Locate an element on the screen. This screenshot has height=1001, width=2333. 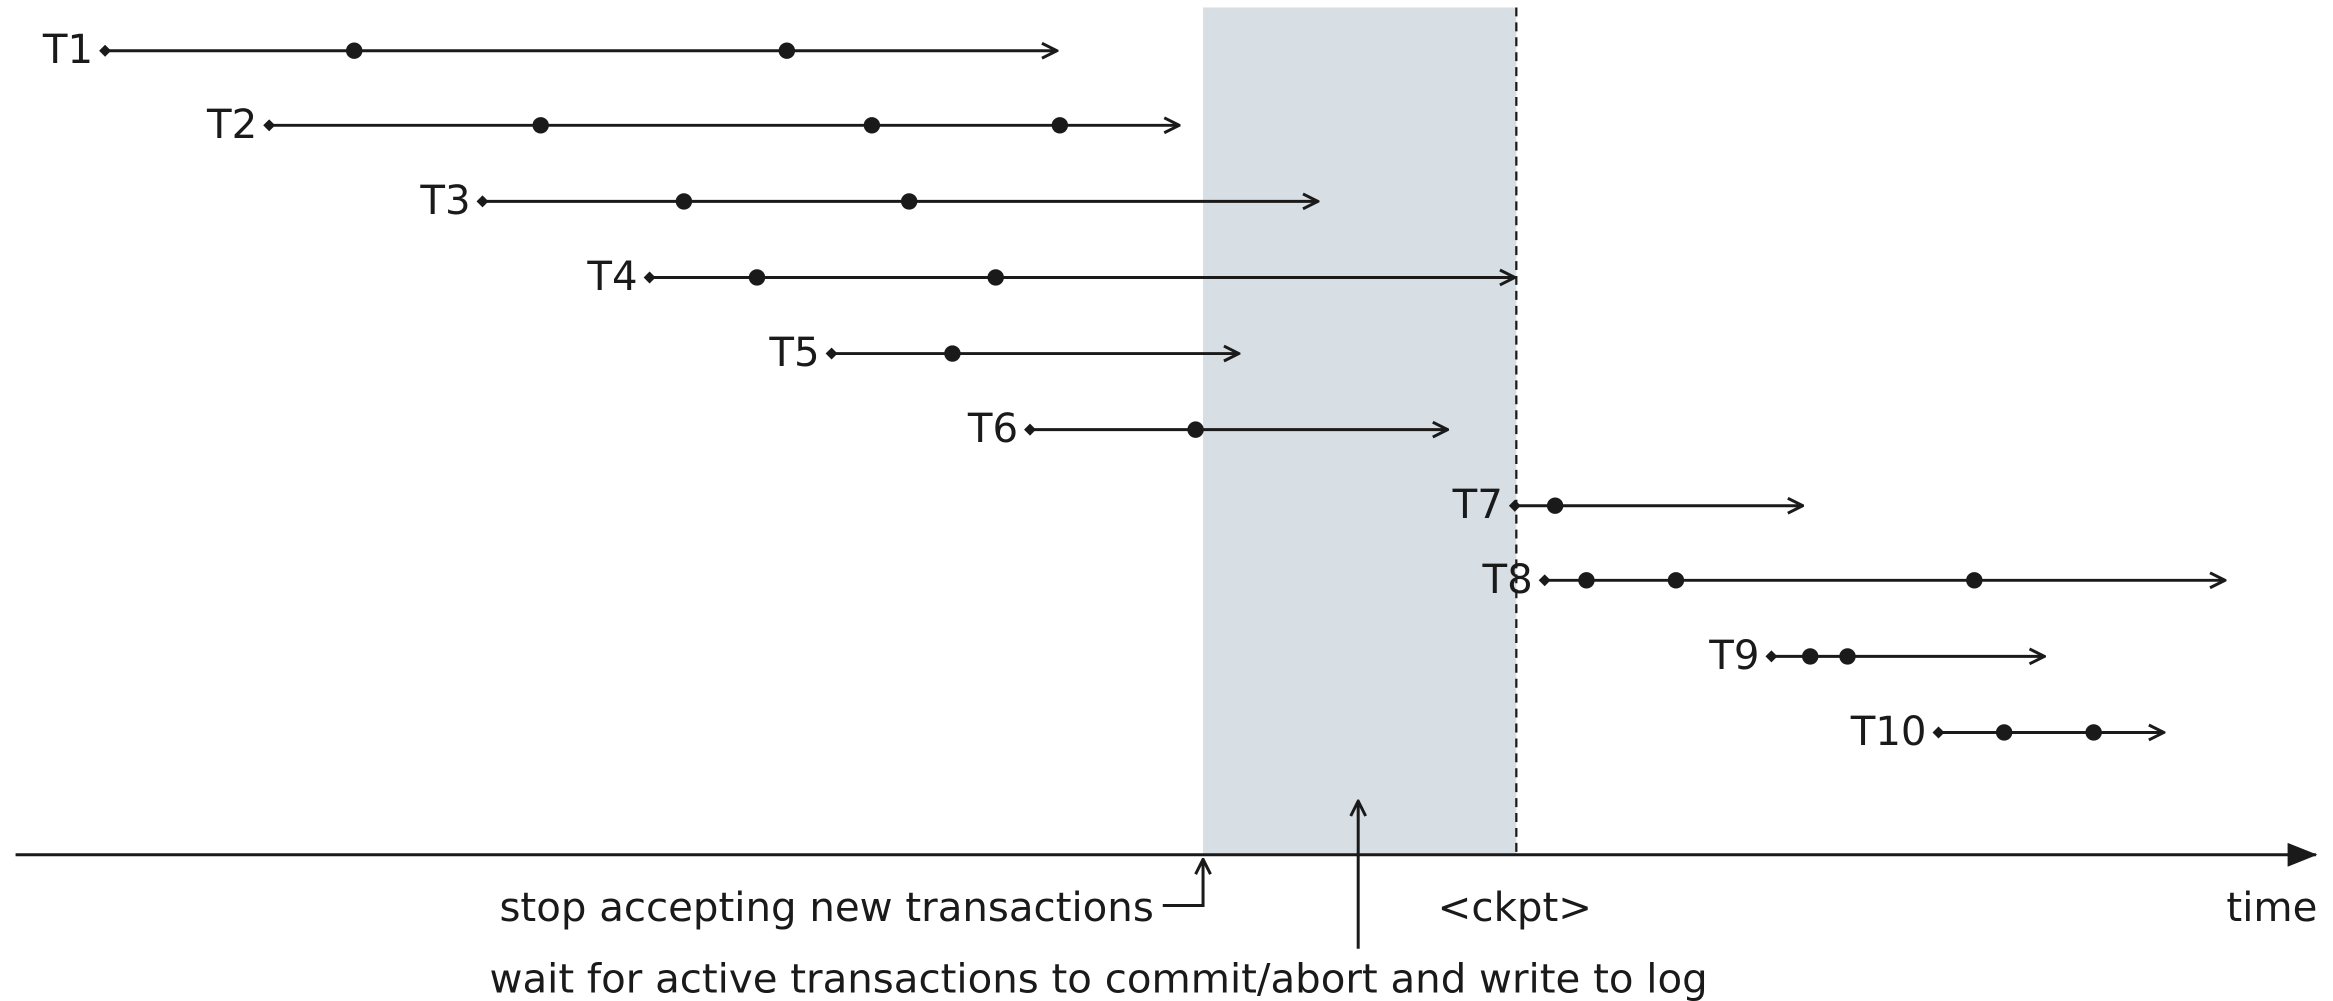
transaction-label: T8 is located at coordinates (1507, 580).